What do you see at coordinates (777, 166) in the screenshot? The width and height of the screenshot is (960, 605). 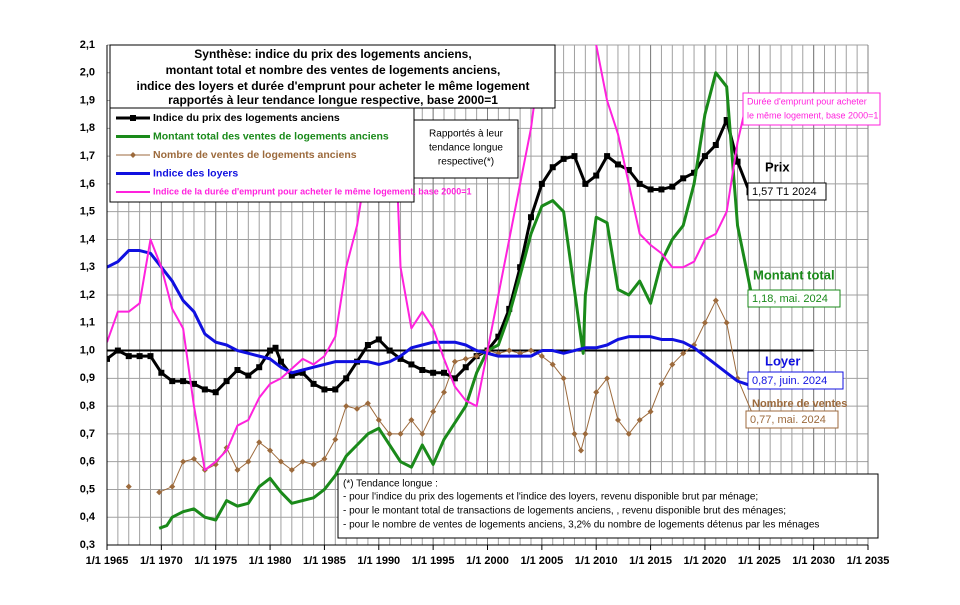 I see `end-label: Prix` at bounding box center [777, 166].